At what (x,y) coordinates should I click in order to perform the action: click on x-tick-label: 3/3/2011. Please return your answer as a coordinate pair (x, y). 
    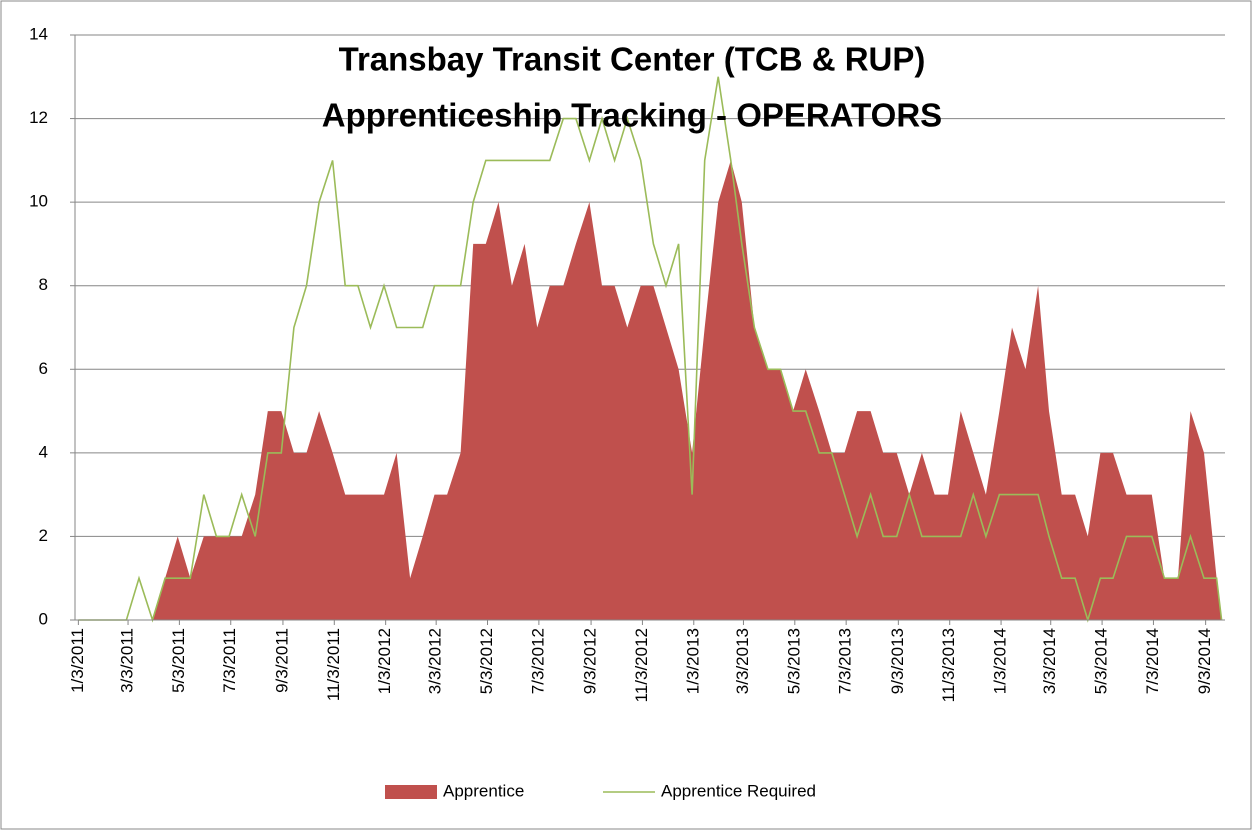
    Looking at the image, I should click on (126, 660).